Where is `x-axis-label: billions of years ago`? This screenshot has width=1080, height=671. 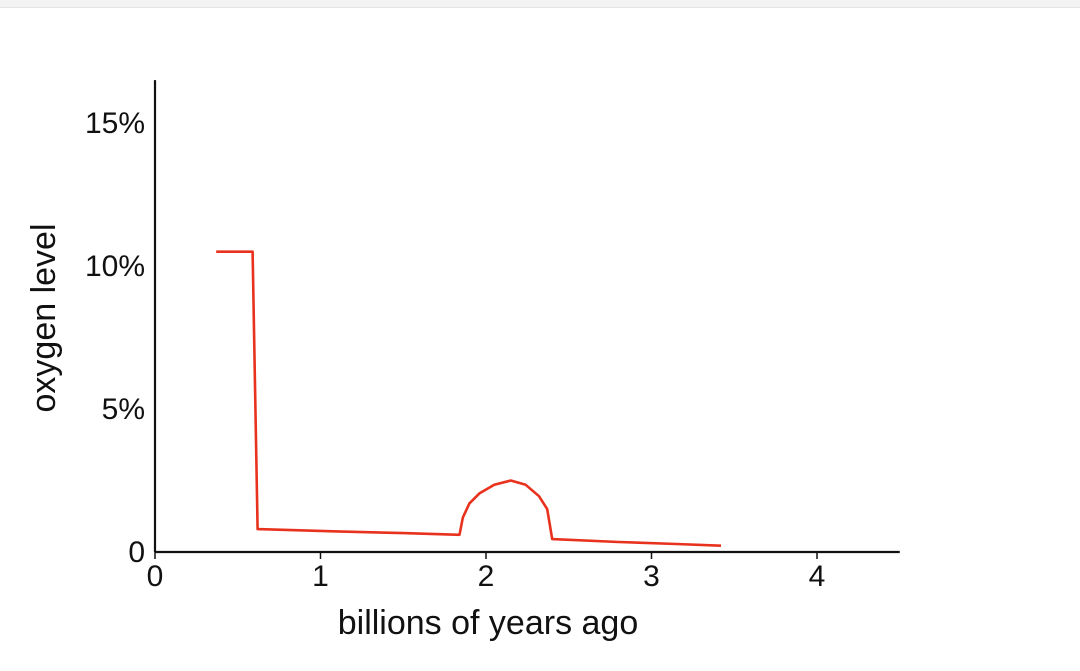
x-axis-label: billions of years ago is located at coordinates (488, 623).